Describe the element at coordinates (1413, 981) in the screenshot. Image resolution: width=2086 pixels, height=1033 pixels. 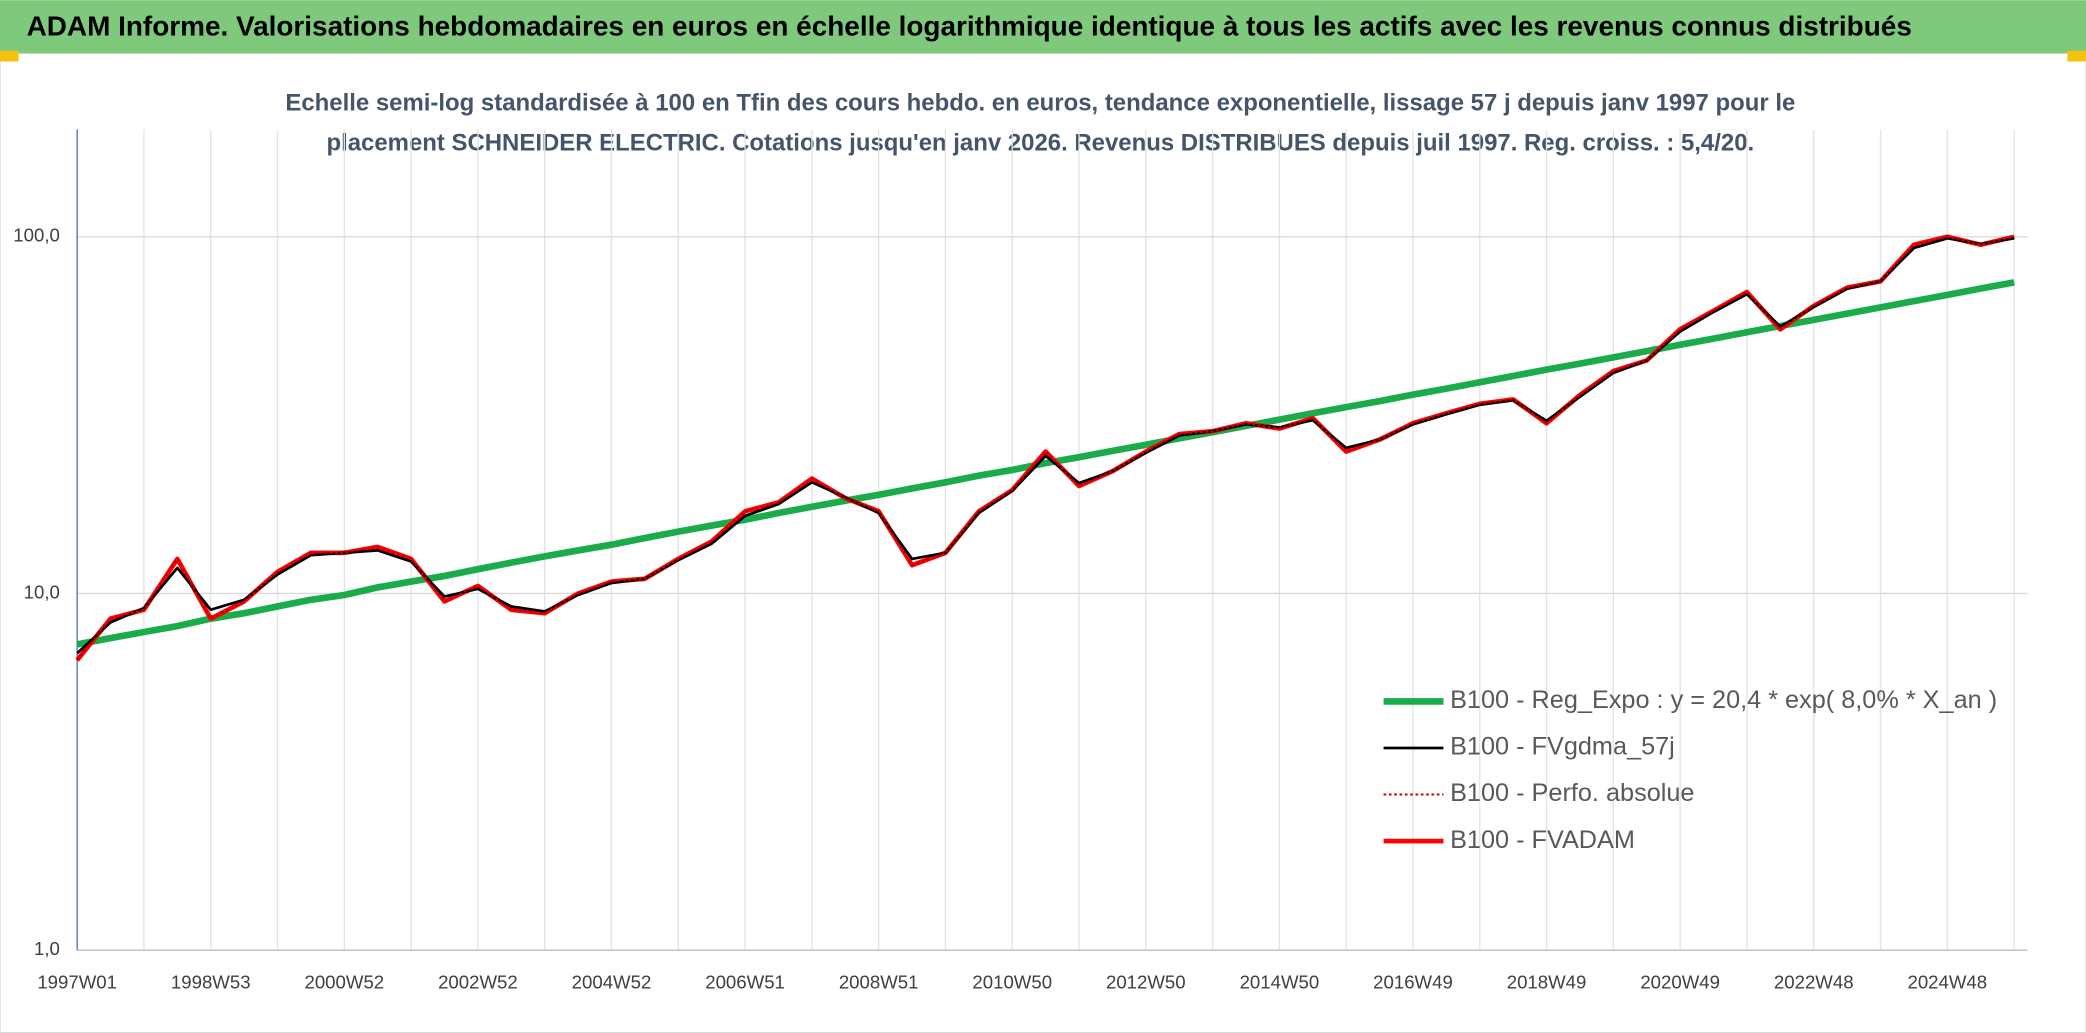
I see `x-tick-label: 2016W49` at that location.